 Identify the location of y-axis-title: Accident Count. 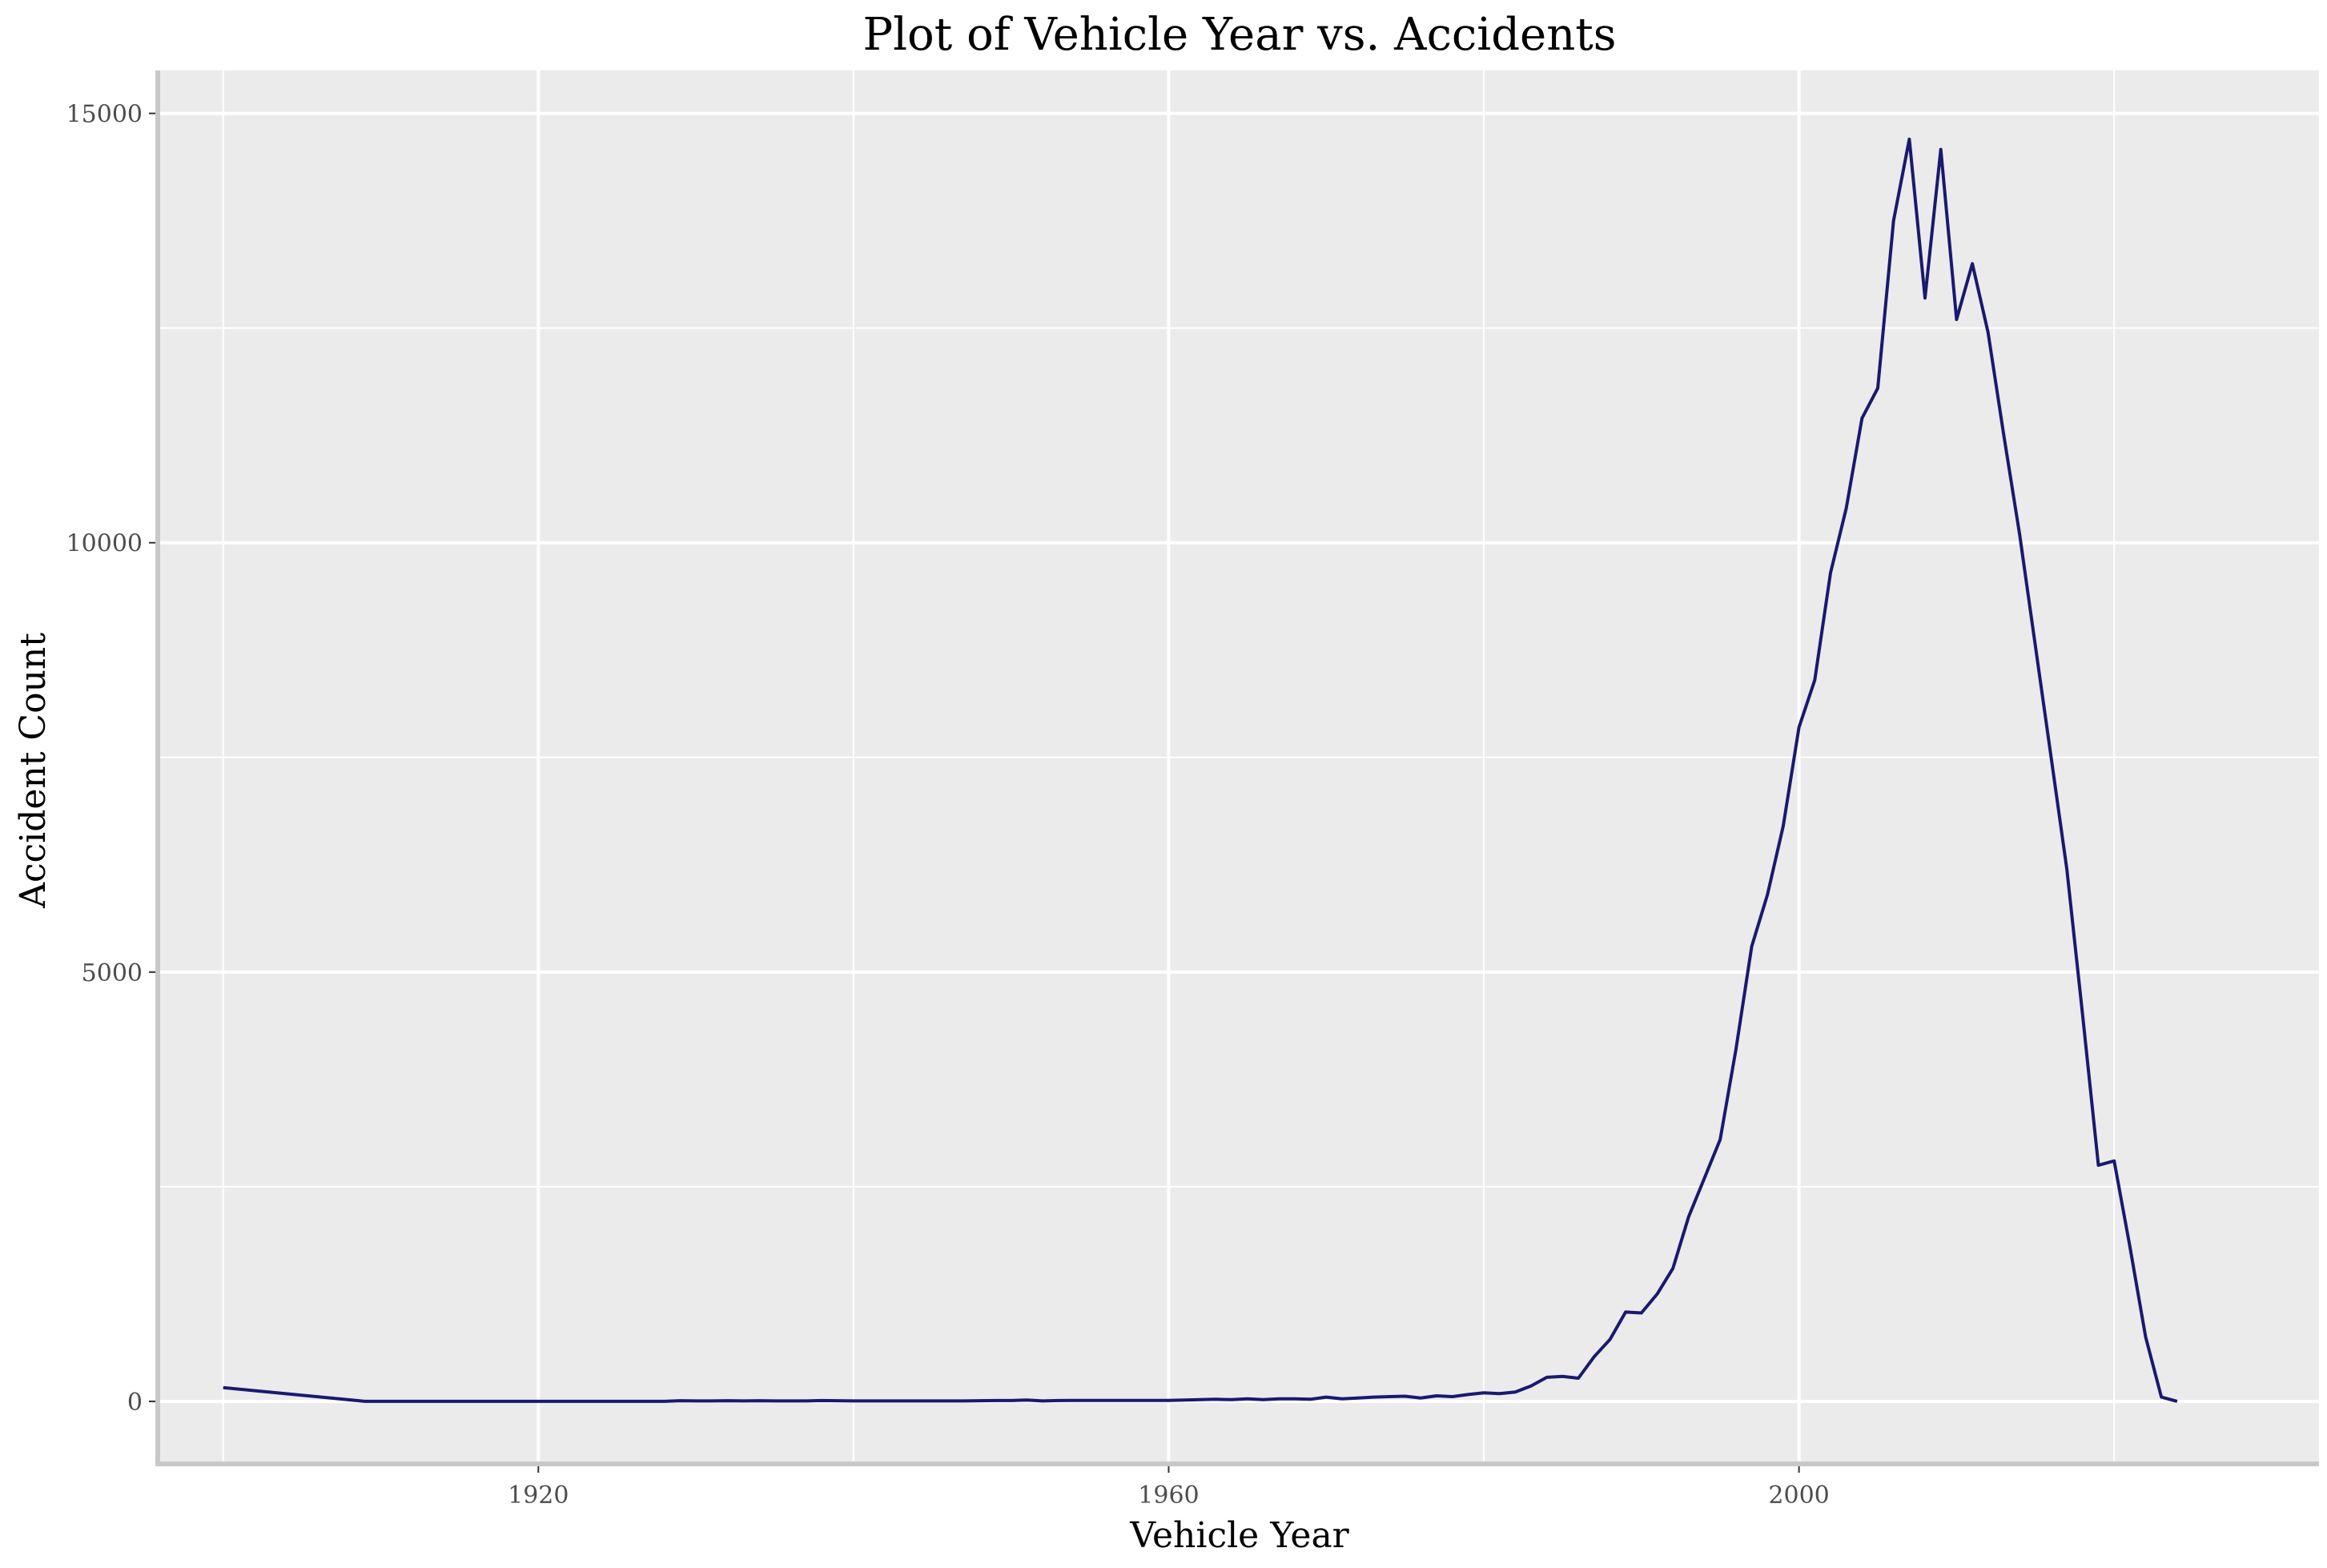
(33, 771).